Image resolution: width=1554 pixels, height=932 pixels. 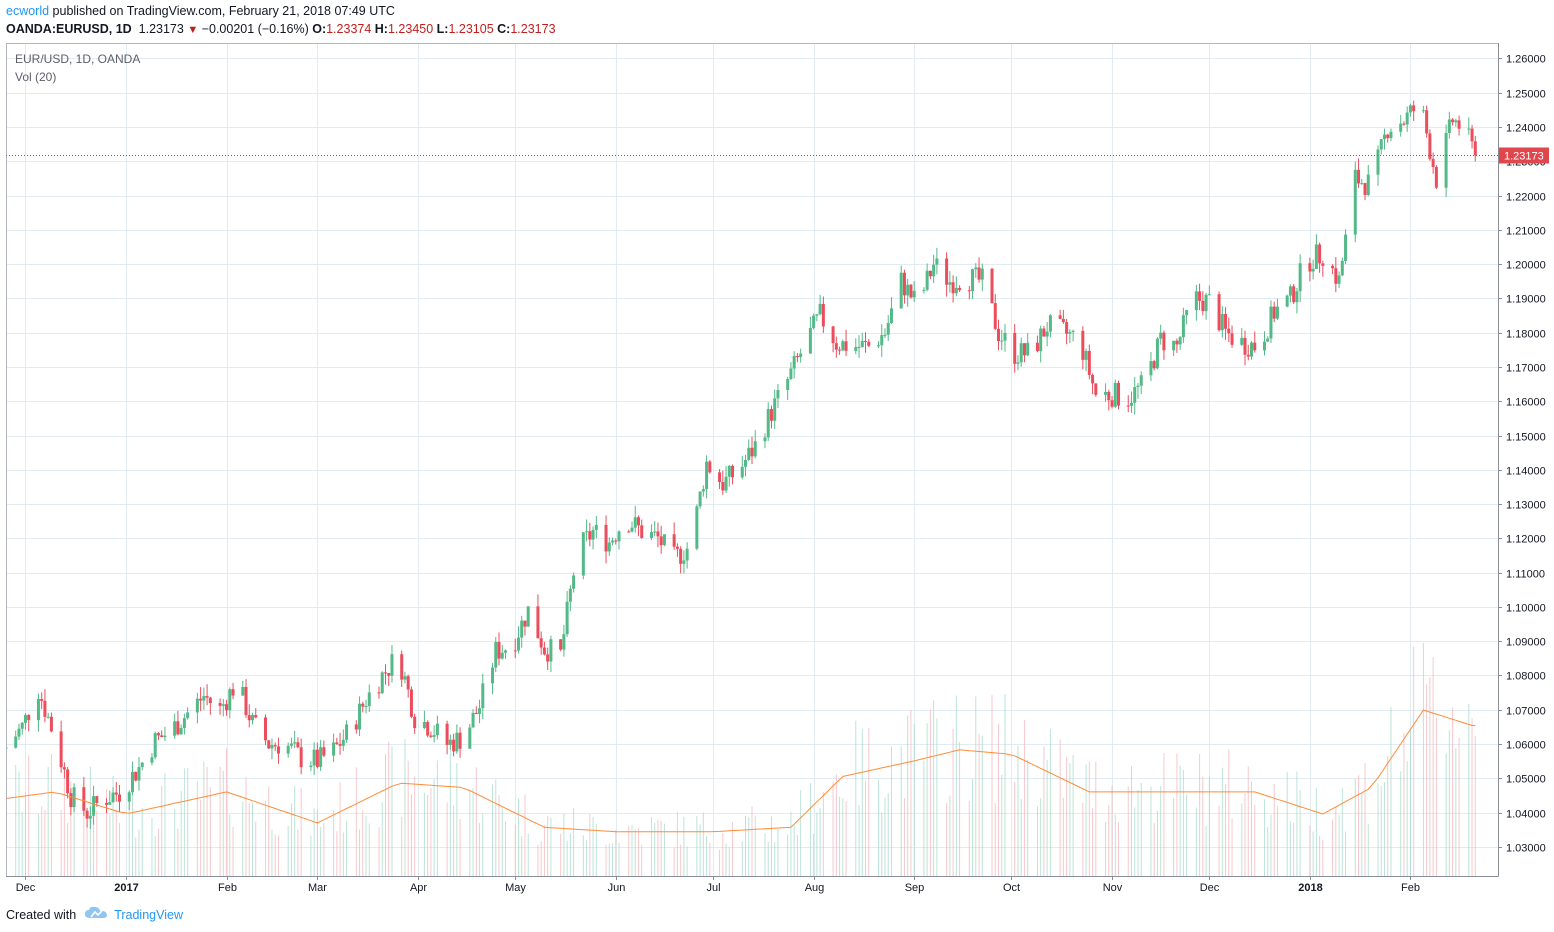 I want to click on x-tick-label: Sep, so click(x=915, y=888).